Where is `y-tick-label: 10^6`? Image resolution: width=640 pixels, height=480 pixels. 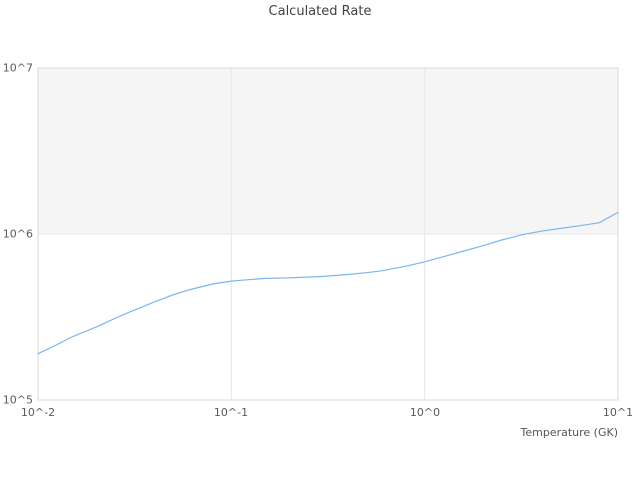 y-tick-label: 10^6 is located at coordinates (17, 234).